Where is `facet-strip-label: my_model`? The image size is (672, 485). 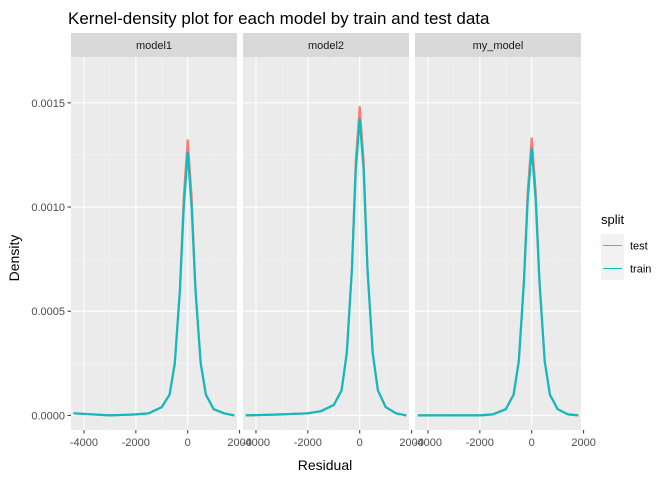 facet-strip-label: my_model is located at coordinates (498, 46).